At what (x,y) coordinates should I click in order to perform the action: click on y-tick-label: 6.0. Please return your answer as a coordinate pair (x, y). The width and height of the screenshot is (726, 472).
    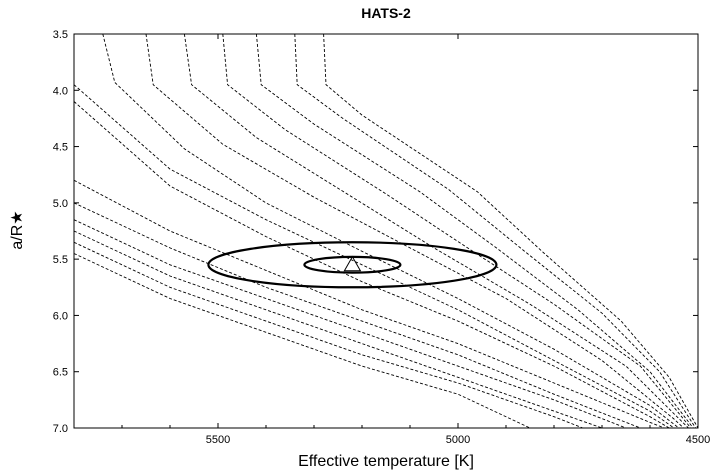
    Looking at the image, I should click on (60, 316).